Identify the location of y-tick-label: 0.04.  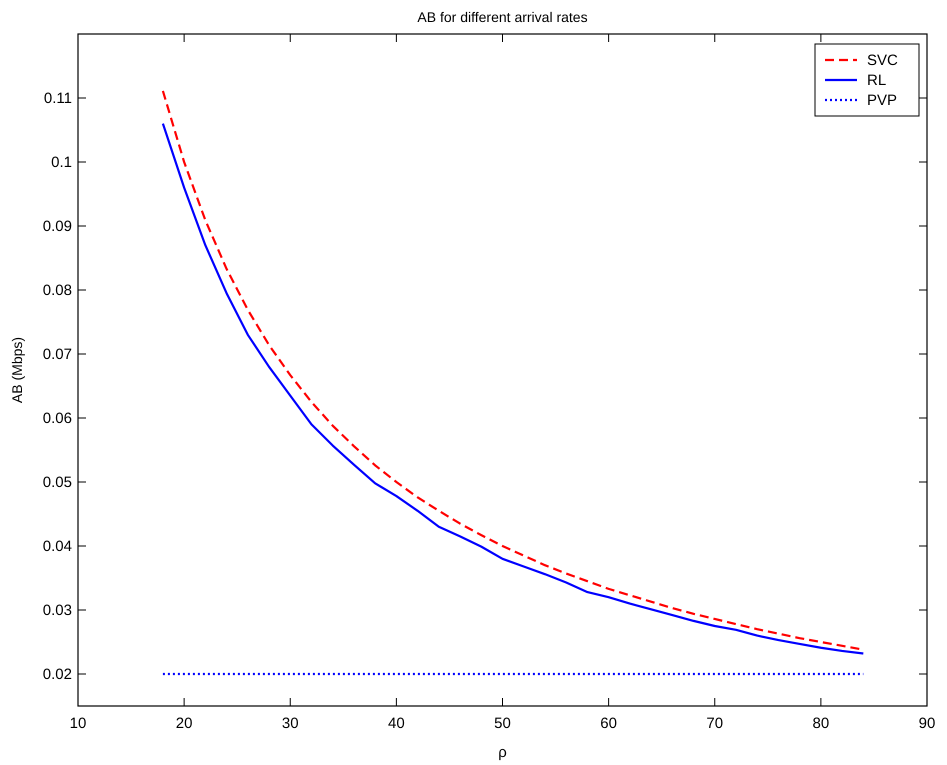
(57, 546).